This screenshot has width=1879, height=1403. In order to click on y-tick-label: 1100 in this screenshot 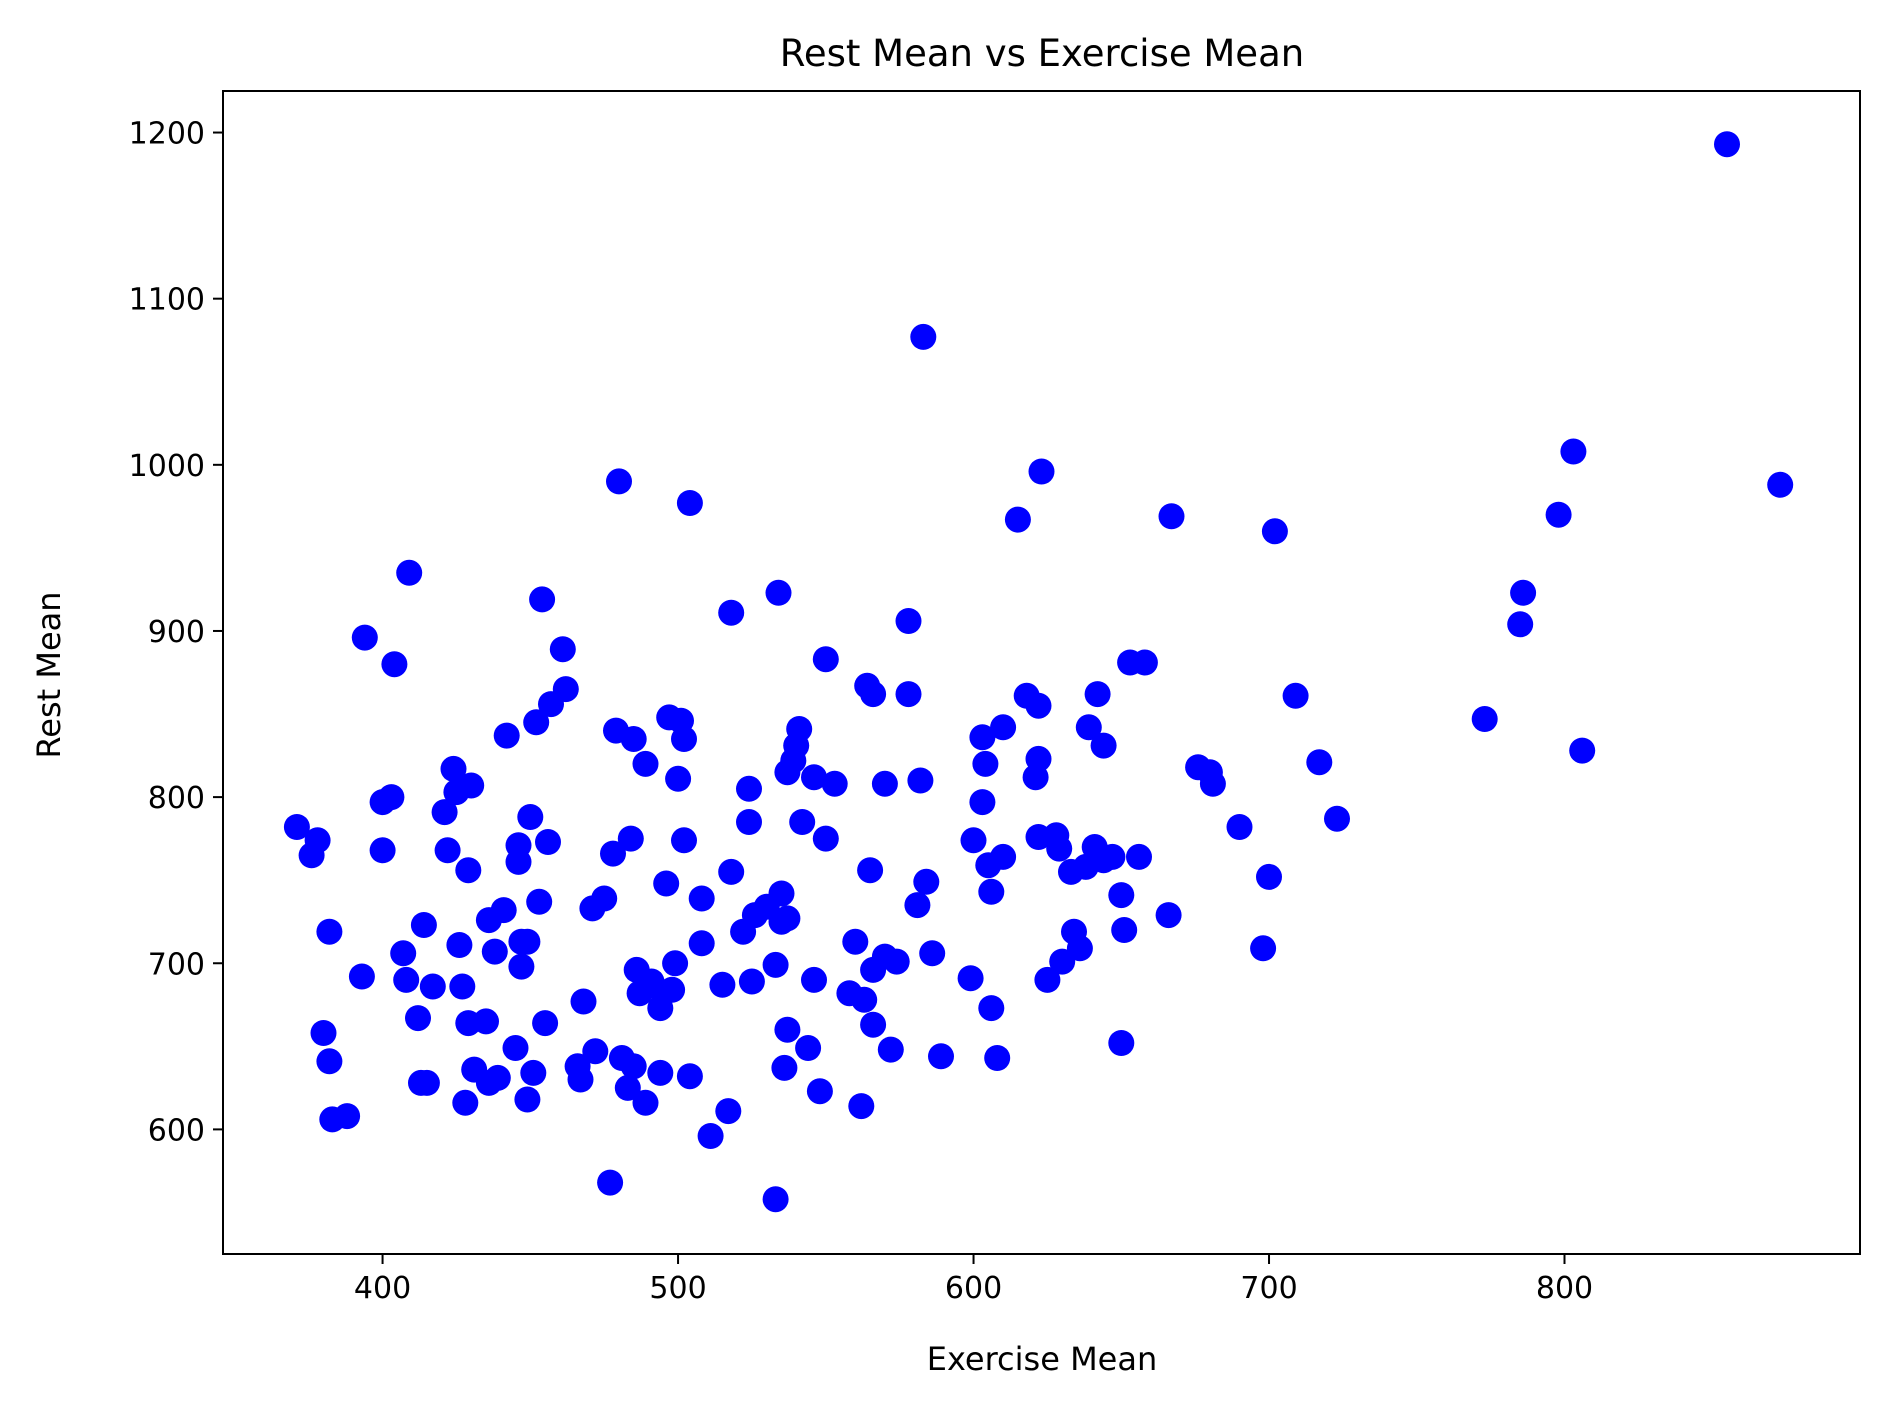, I will do `click(167, 300)`.